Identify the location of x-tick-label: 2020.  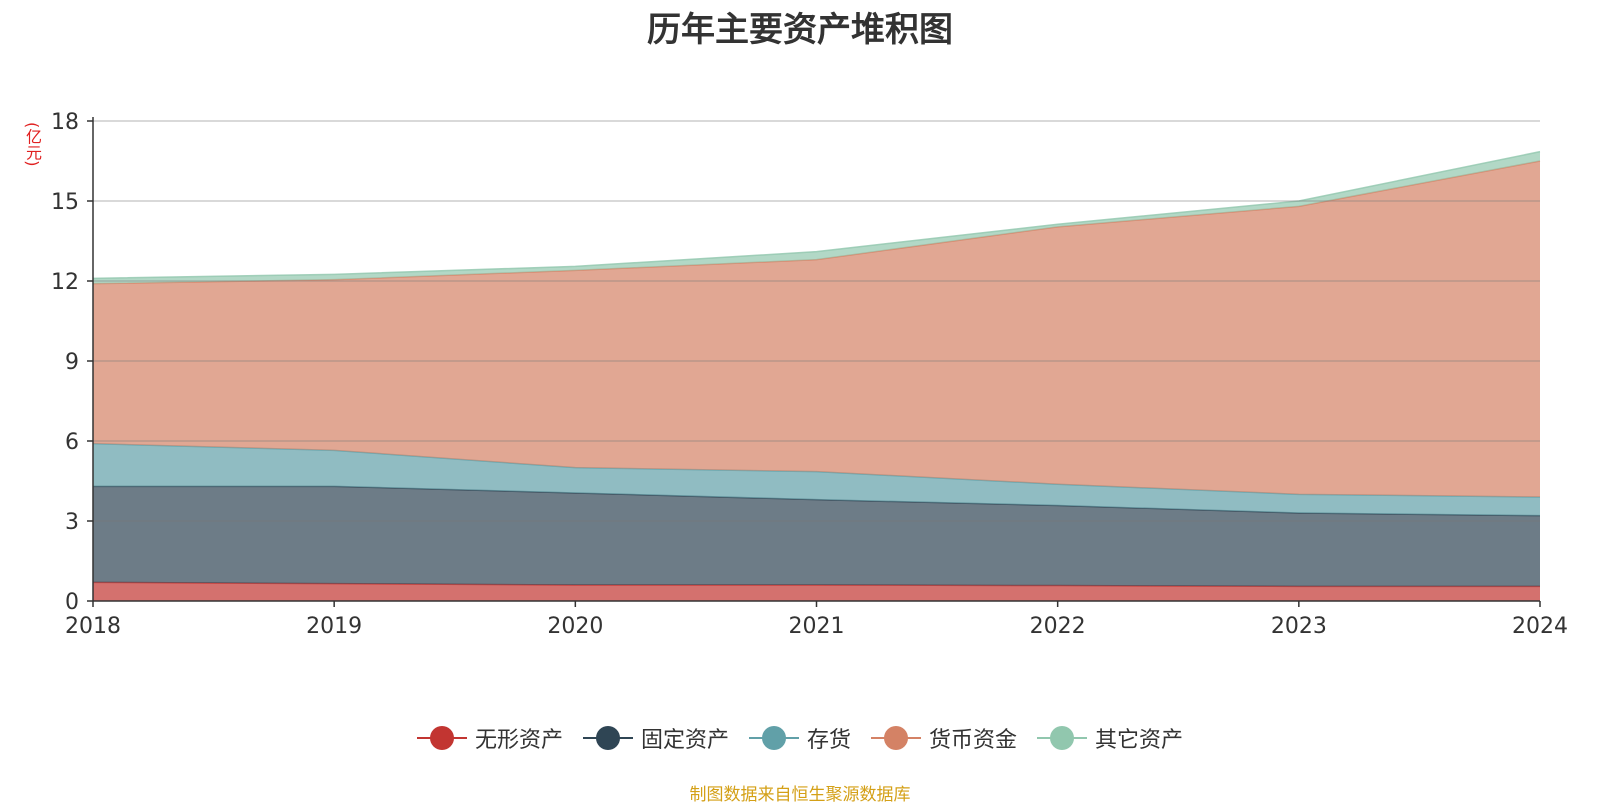
(575, 626).